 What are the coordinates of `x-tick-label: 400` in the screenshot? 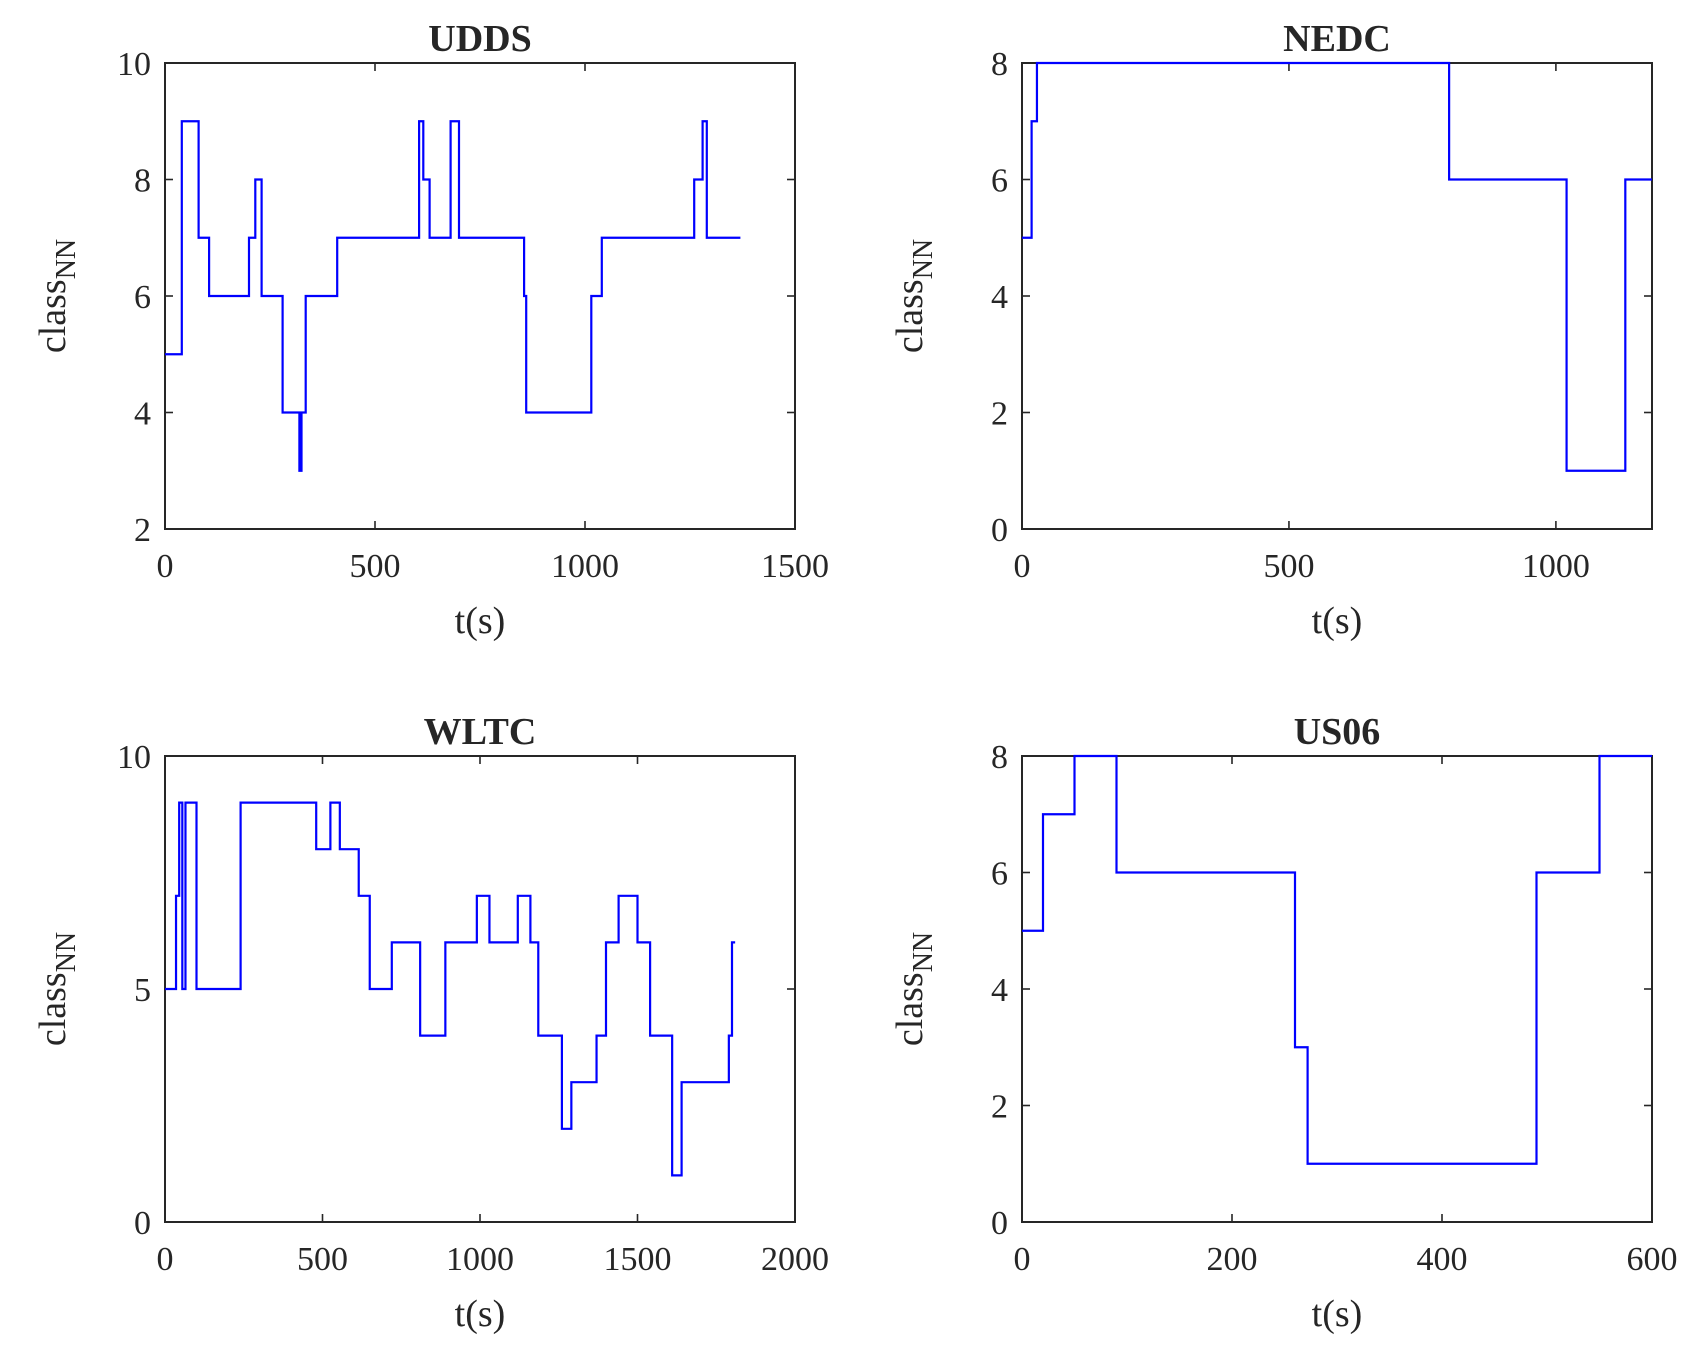 It's located at (1442, 1259).